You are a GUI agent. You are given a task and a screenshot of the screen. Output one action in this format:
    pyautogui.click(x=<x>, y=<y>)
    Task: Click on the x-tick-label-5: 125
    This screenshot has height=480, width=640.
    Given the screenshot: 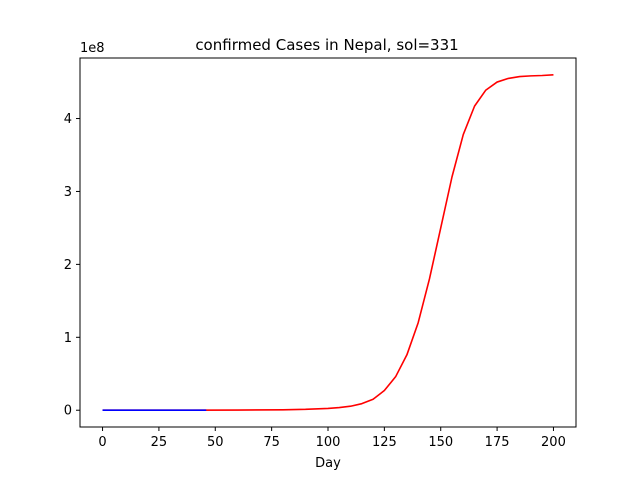 What is the action you would take?
    pyautogui.click(x=384, y=442)
    